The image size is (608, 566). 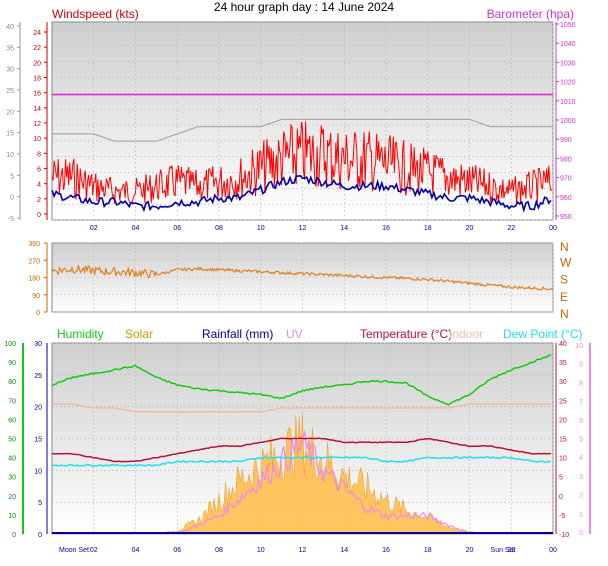 I want to click on compass-label: E, so click(x=564, y=297).